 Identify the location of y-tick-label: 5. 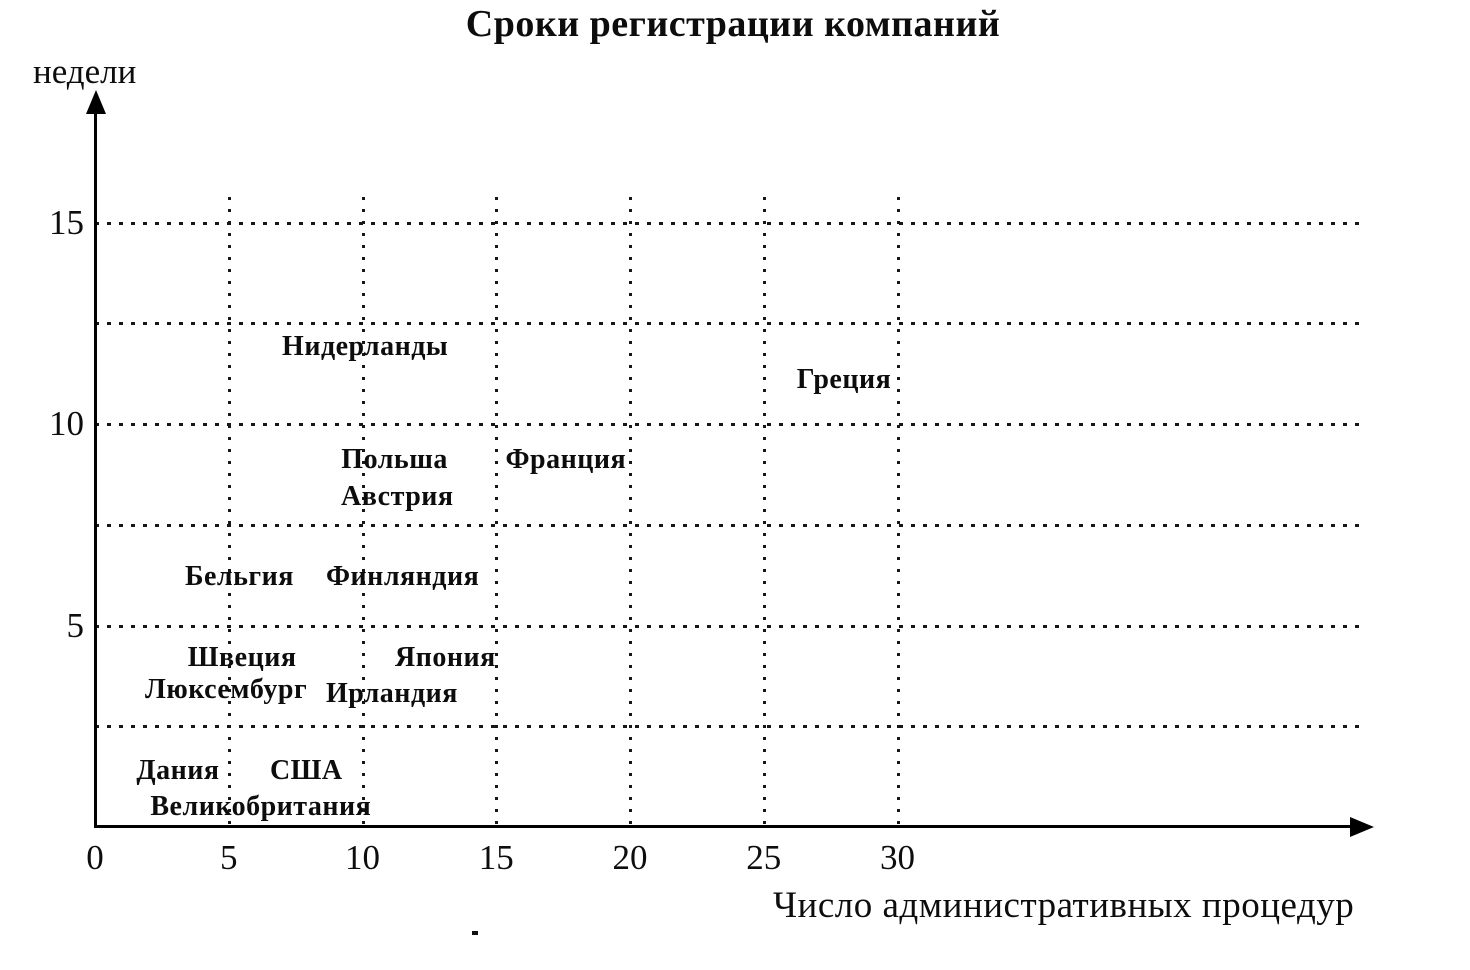
(75, 625).